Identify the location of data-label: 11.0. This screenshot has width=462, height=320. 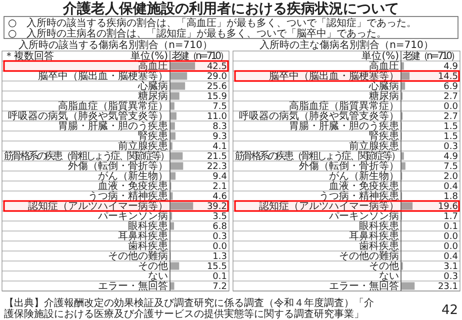
(217, 117).